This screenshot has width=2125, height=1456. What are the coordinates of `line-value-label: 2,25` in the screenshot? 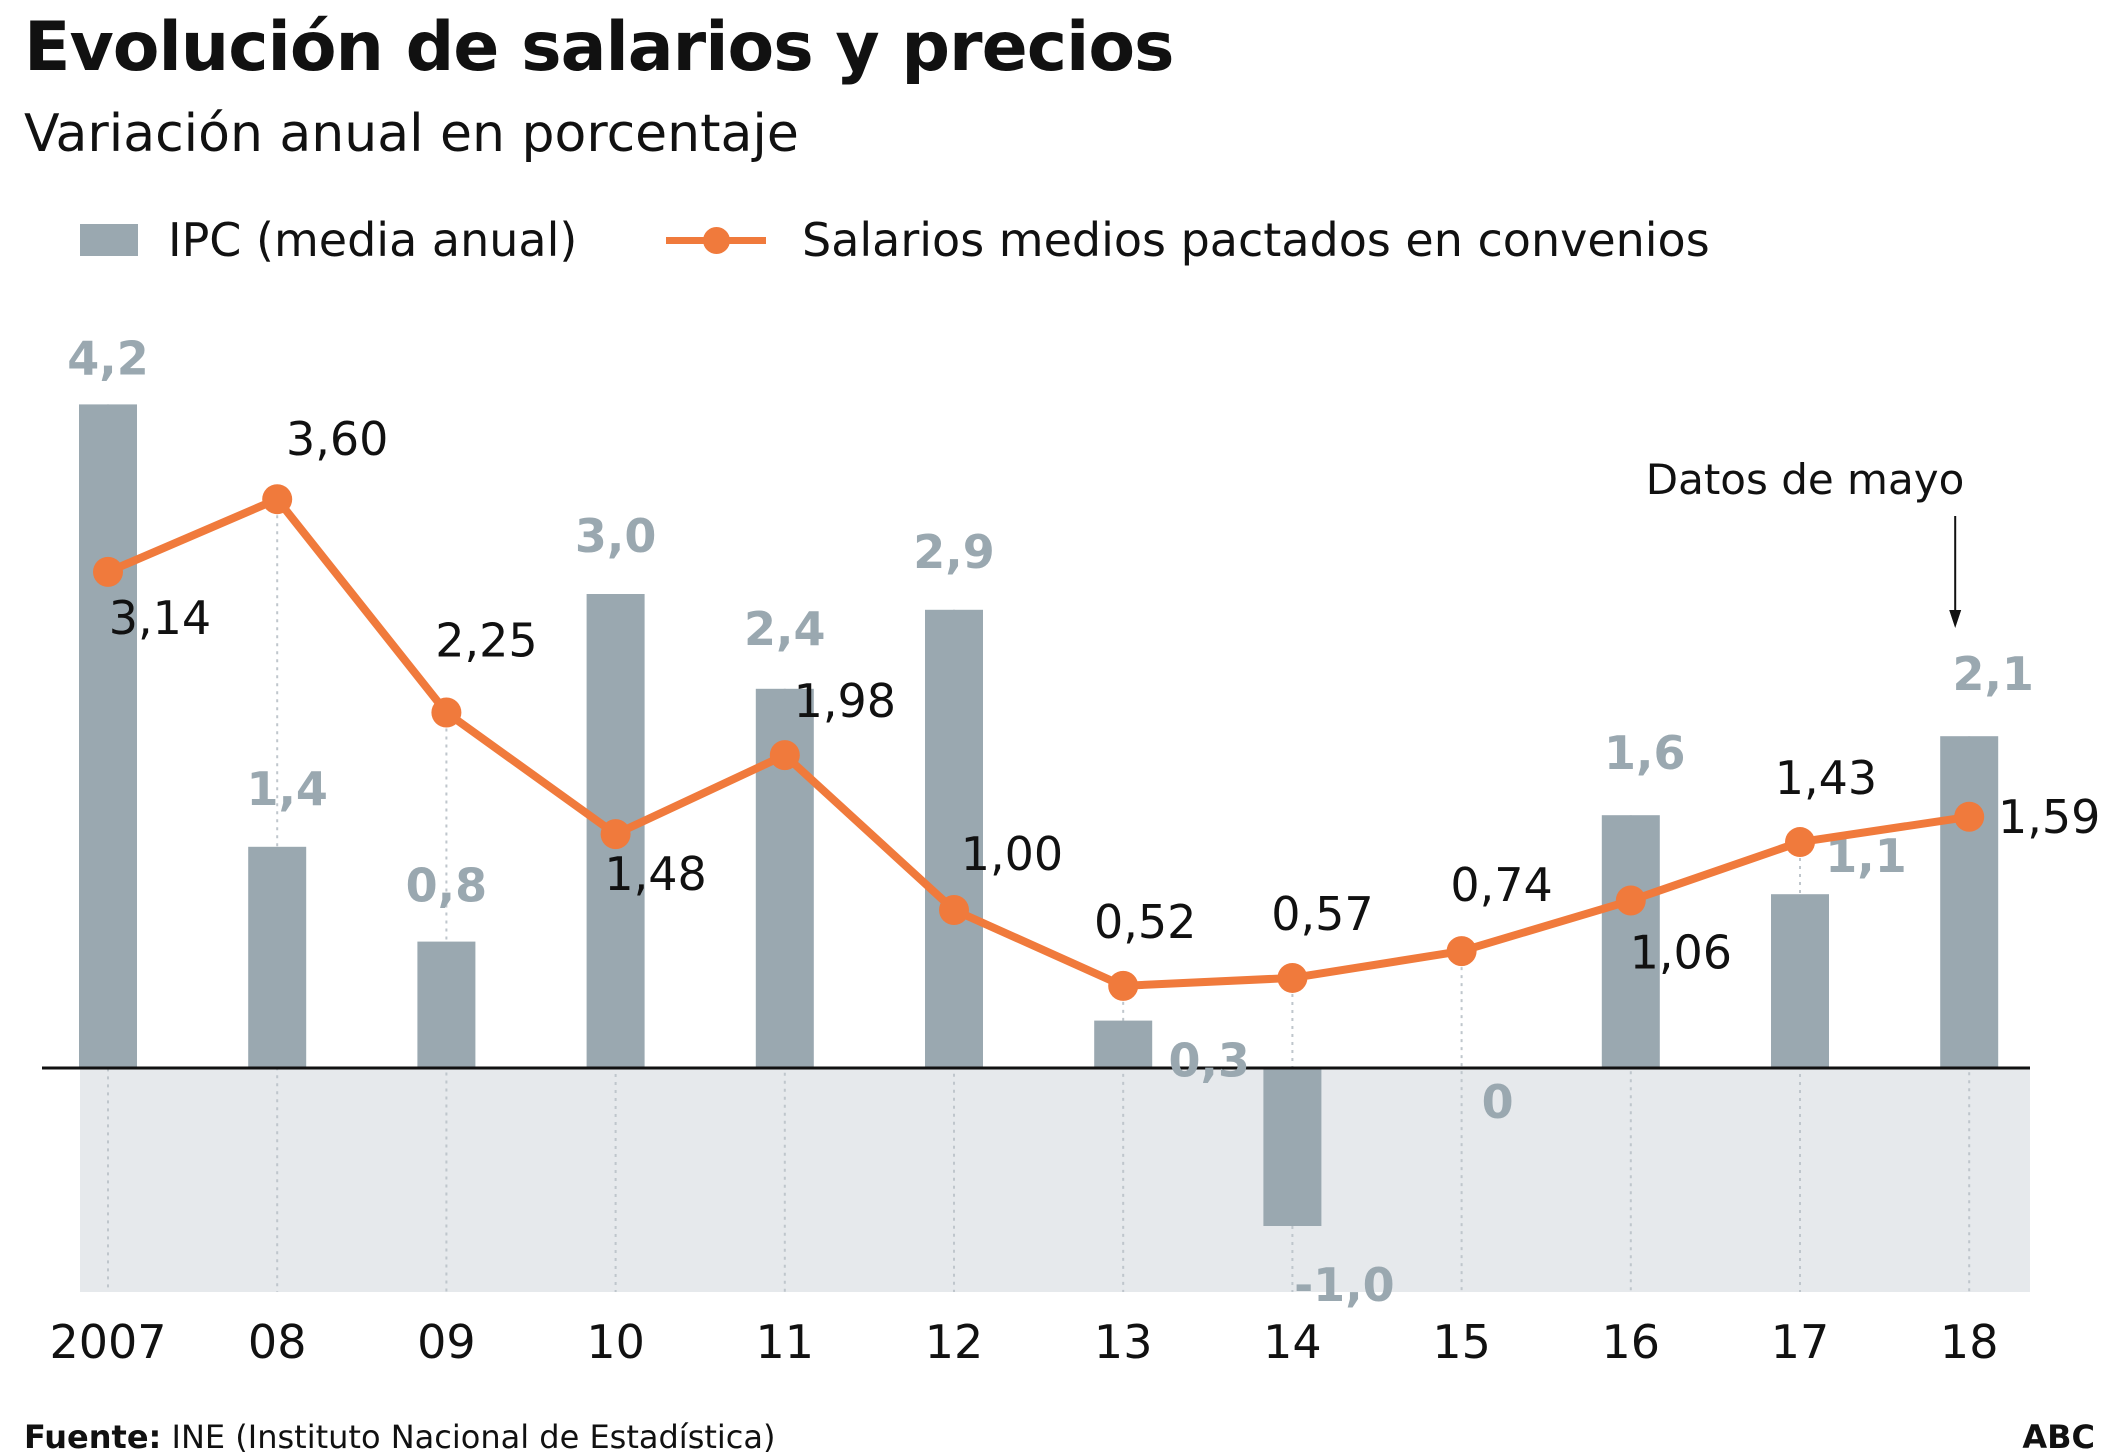 It's located at (486, 641).